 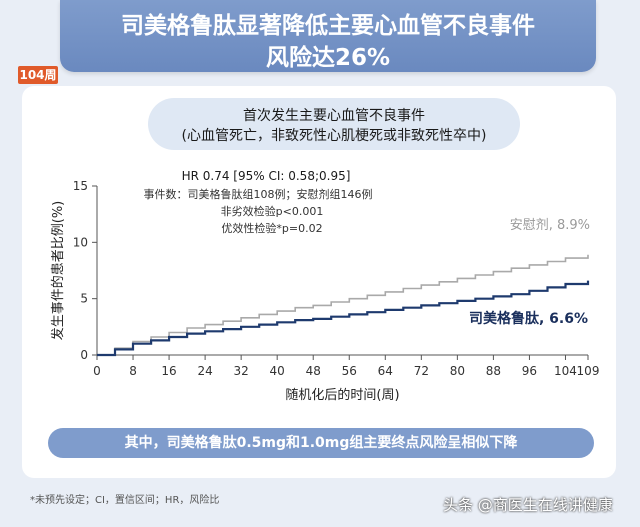 I want to click on x-tick-label: 24, so click(x=204, y=371).